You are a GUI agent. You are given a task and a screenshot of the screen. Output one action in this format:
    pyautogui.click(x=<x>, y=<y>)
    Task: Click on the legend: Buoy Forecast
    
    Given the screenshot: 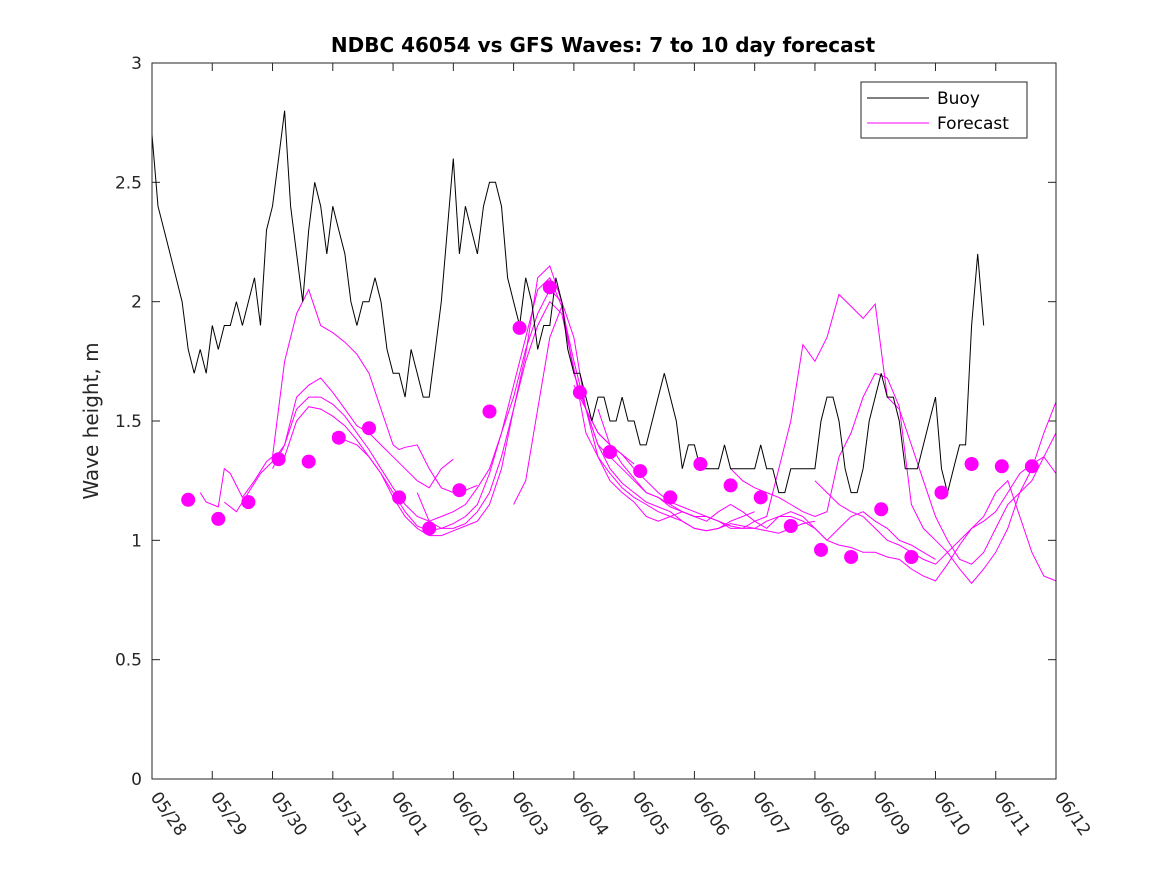 What is the action you would take?
    pyautogui.click(x=944, y=110)
    